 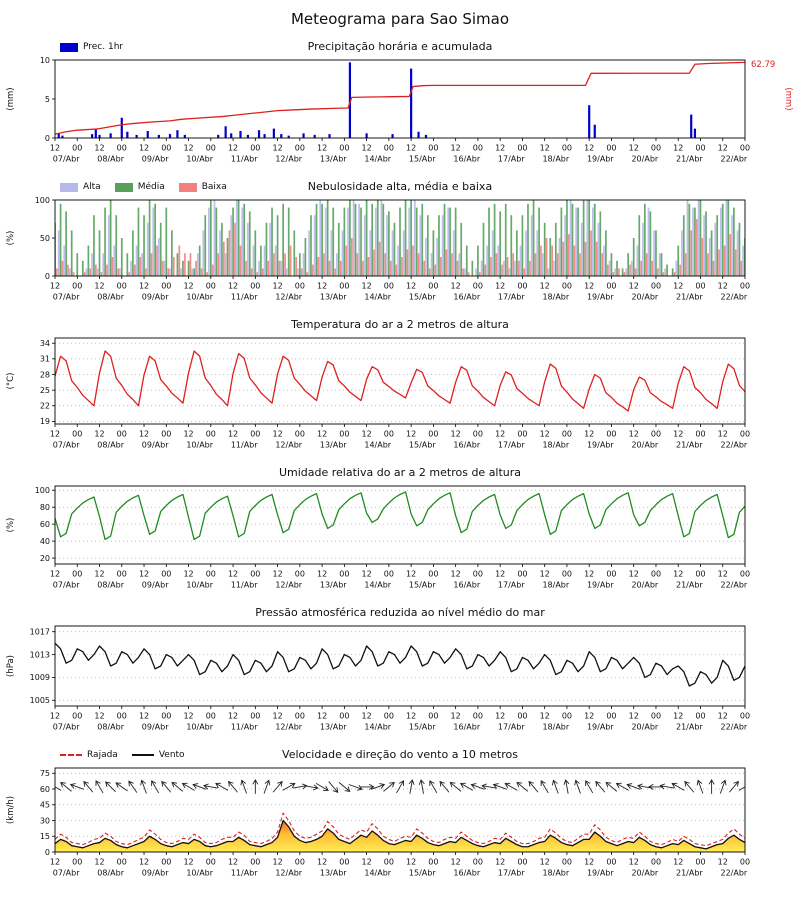 I want to click on alta-label: Alta, so click(x=92, y=187).